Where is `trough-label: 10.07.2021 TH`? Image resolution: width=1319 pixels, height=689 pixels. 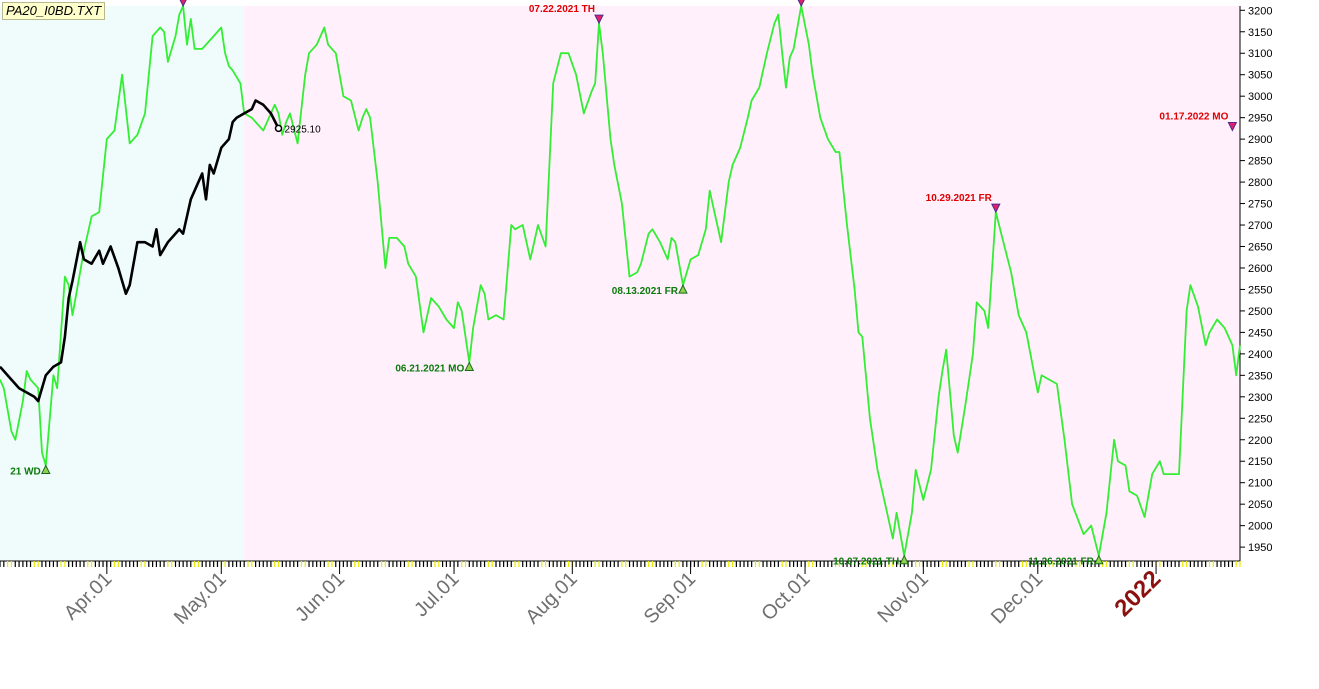
trough-label: 10.07.2021 TH is located at coordinates (866, 562).